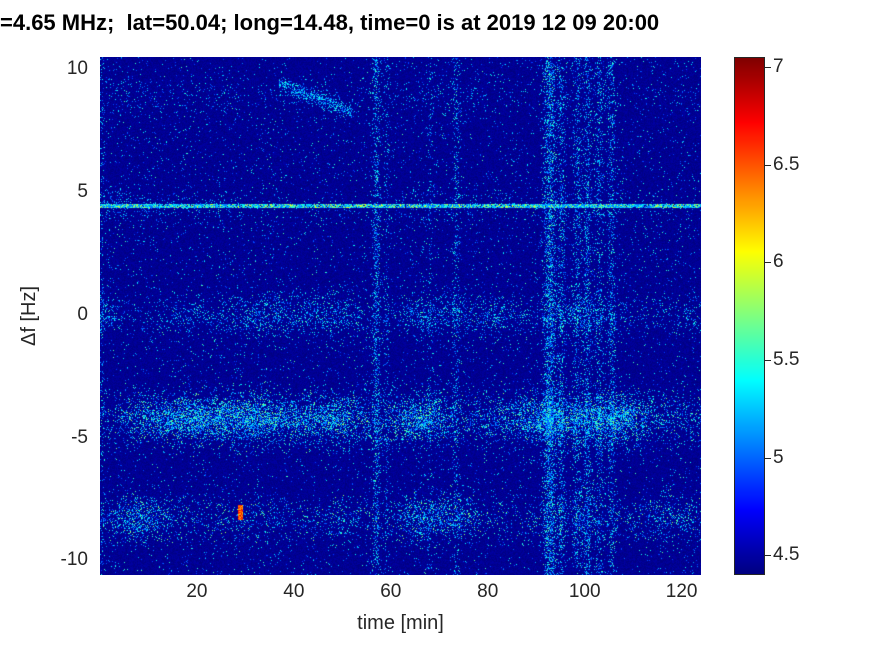  What do you see at coordinates (82, 314) in the screenshot?
I see `y-tick-label: 0` at bounding box center [82, 314].